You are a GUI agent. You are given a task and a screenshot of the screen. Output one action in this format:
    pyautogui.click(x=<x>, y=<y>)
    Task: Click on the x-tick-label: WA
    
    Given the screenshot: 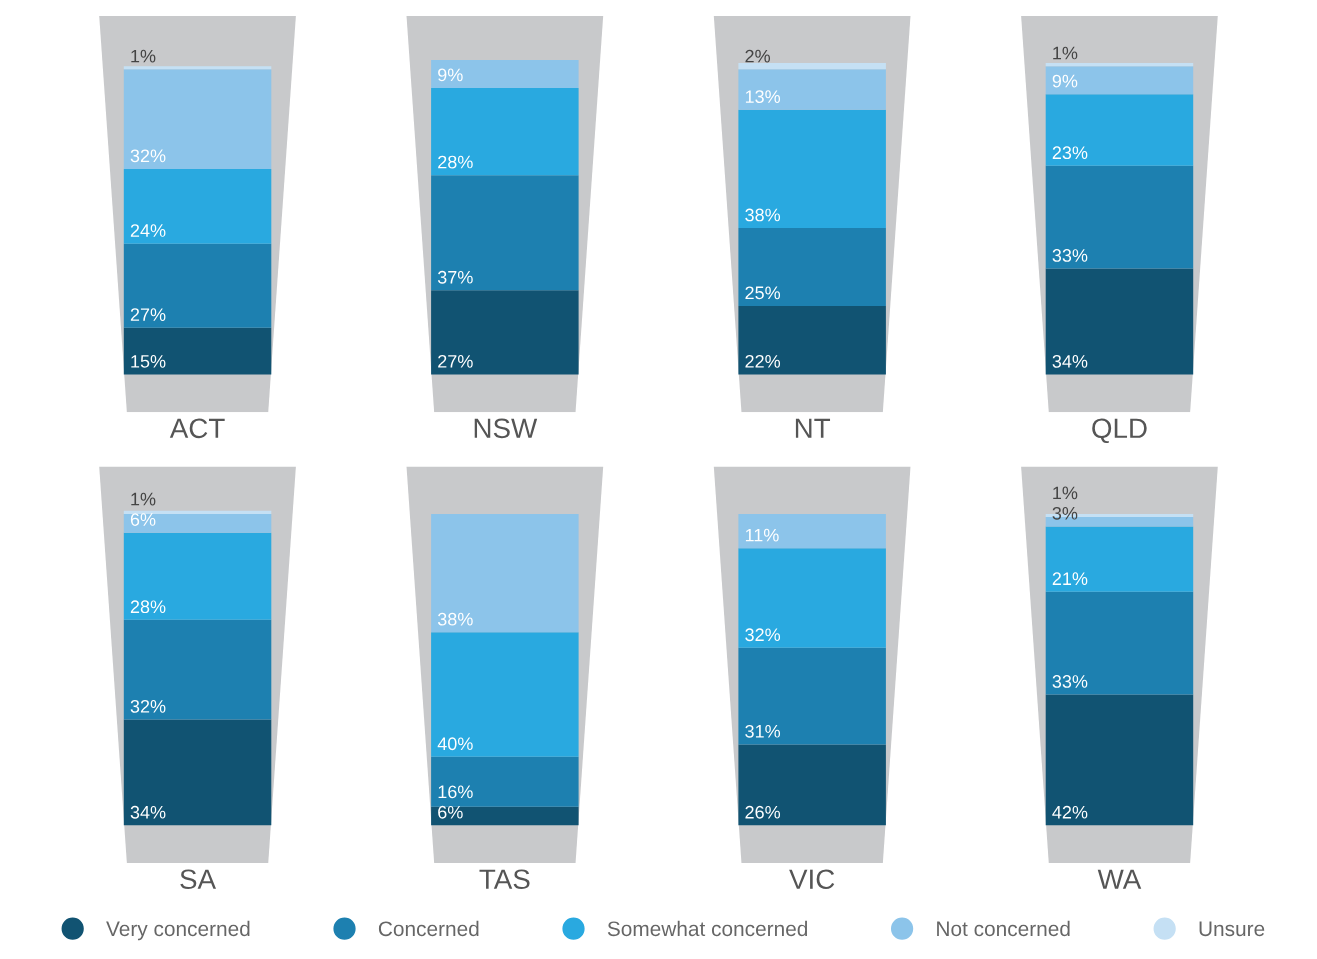 What is the action you would take?
    pyautogui.click(x=1119, y=879)
    